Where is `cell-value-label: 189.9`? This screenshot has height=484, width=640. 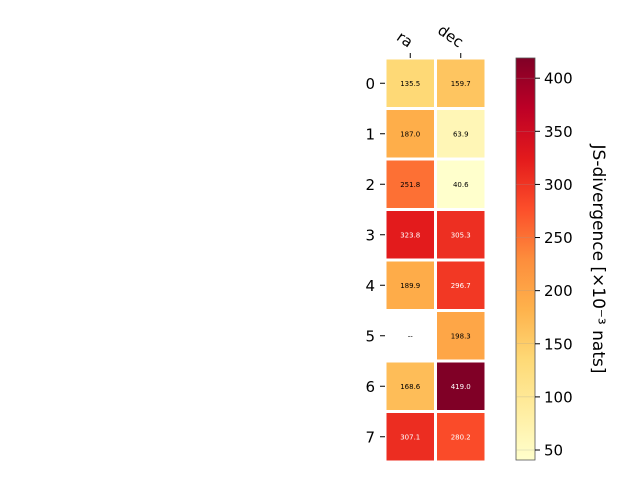 cell-value-label: 189.9 is located at coordinates (410, 286).